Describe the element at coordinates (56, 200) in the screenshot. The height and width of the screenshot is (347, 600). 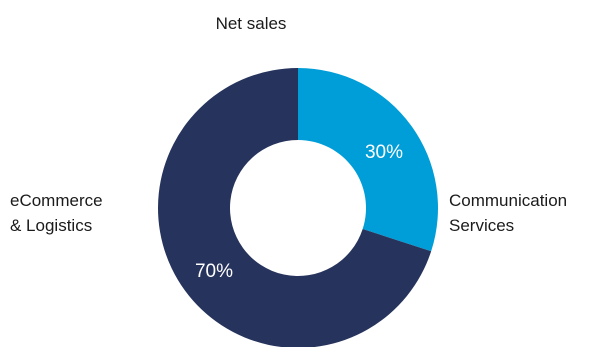
I see `label-line: eCommerce` at that location.